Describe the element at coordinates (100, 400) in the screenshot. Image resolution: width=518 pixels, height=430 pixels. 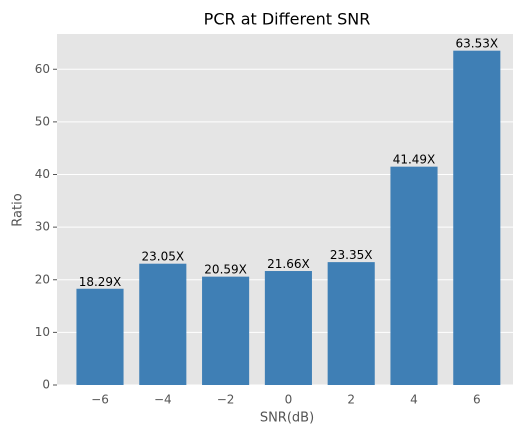
I see `x-tick-label: −6` at that location.